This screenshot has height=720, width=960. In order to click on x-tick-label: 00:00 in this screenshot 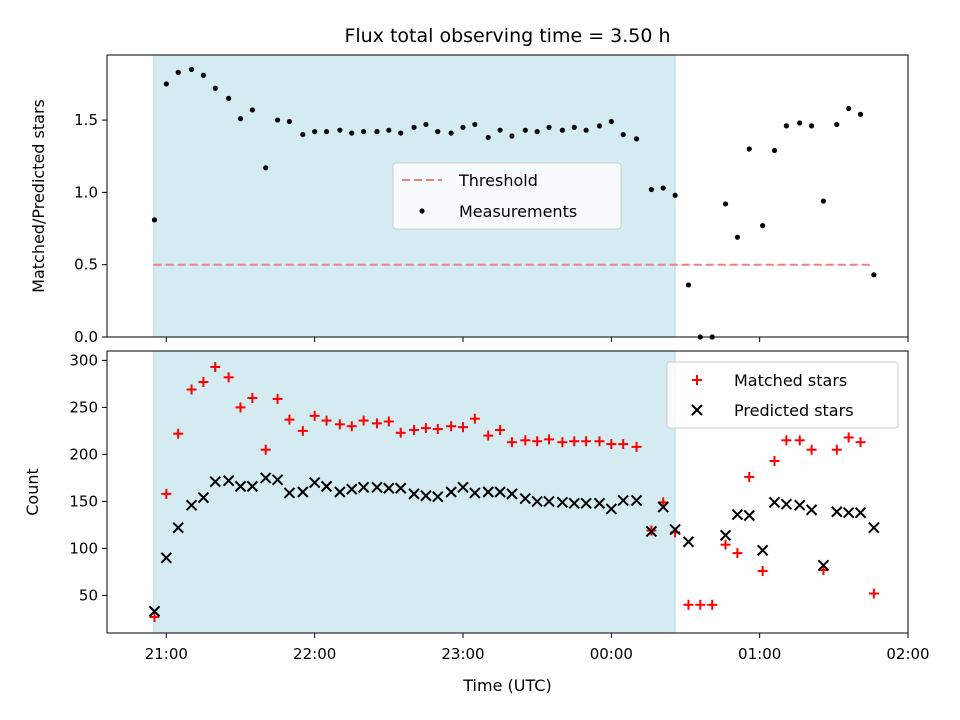, I will do `click(611, 654)`.